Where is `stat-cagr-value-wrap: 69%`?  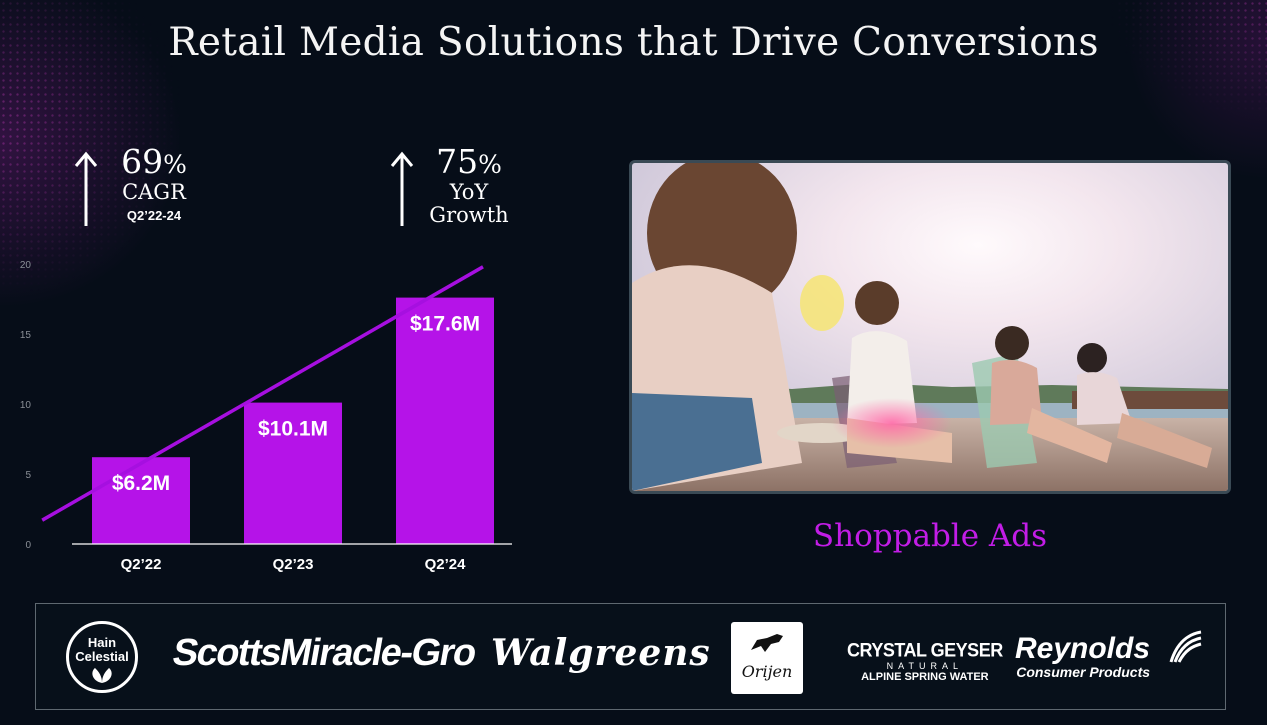 stat-cagr-value-wrap: 69% is located at coordinates (154, 161).